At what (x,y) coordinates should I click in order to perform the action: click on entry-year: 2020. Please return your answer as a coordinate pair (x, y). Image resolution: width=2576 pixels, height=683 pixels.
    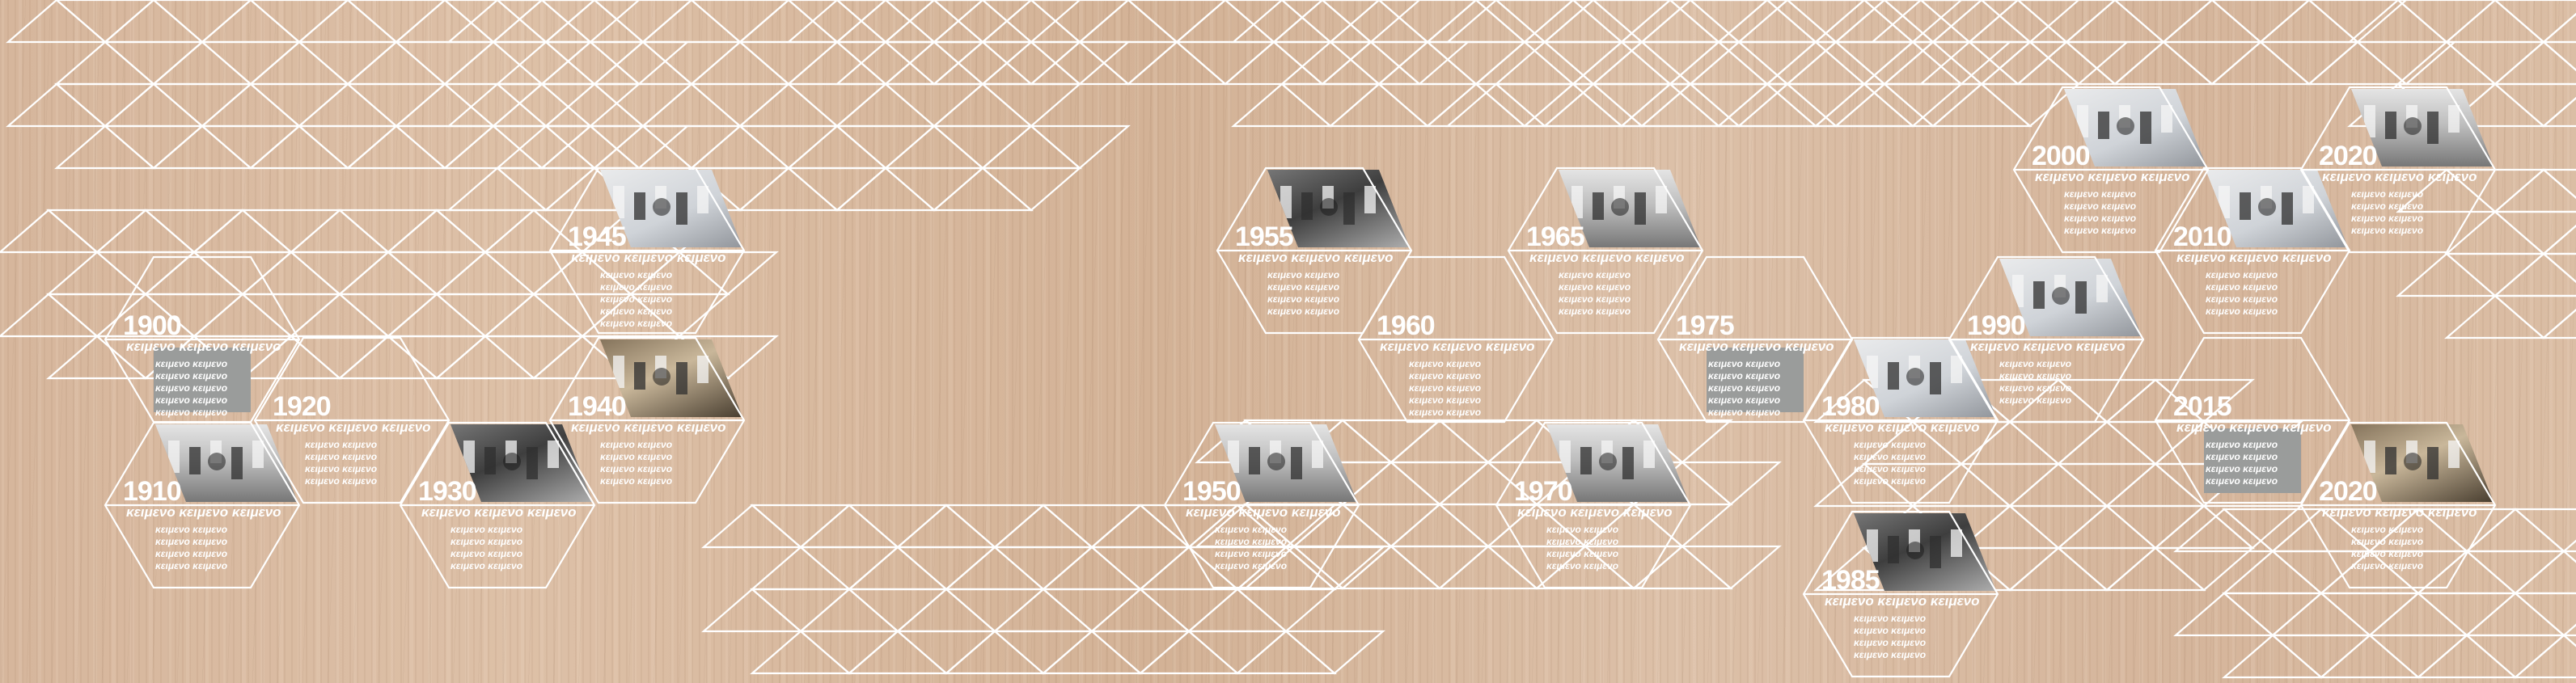
    Looking at the image, I should click on (2348, 156).